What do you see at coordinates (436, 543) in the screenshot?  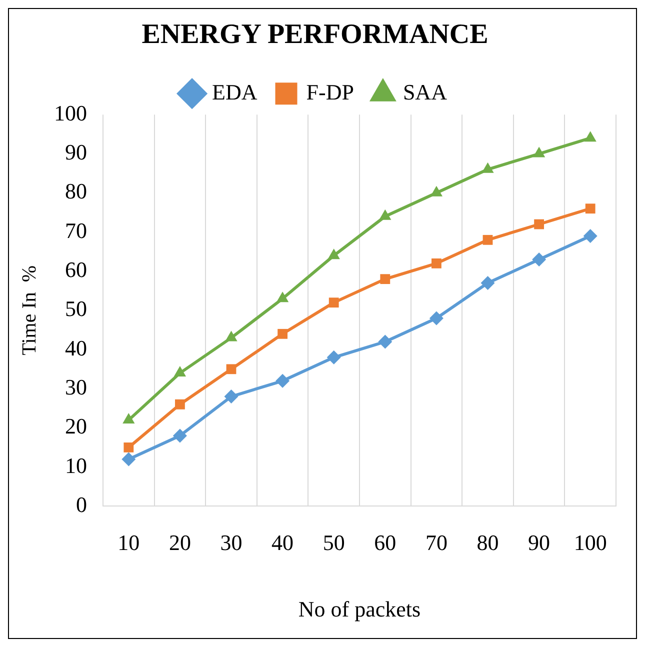 I see `x-tick-label: 70` at bounding box center [436, 543].